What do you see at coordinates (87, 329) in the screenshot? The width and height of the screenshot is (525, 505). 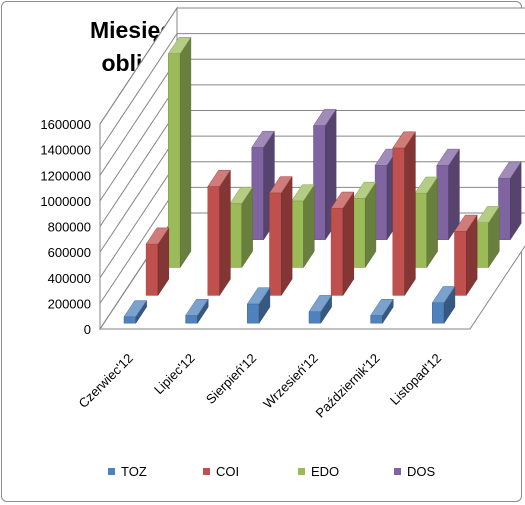 I see `y-tick-label: 0` at bounding box center [87, 329].